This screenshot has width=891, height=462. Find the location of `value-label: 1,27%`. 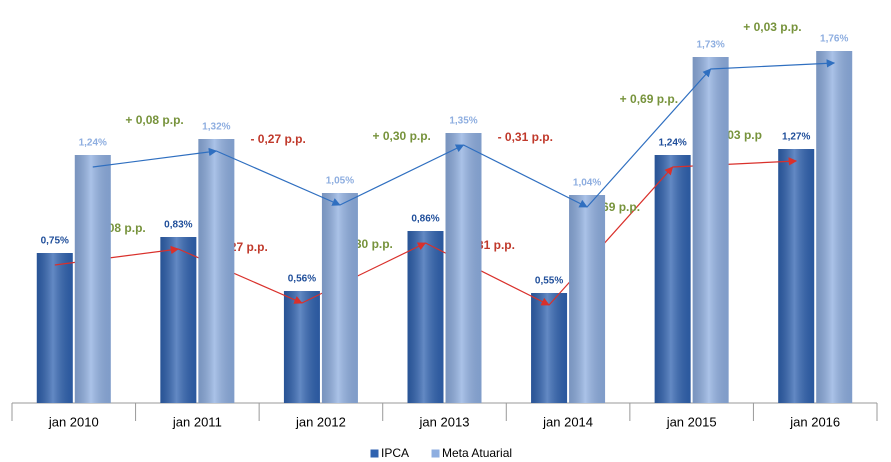

value-label: 1,27% is located at coordinates (796, 137).